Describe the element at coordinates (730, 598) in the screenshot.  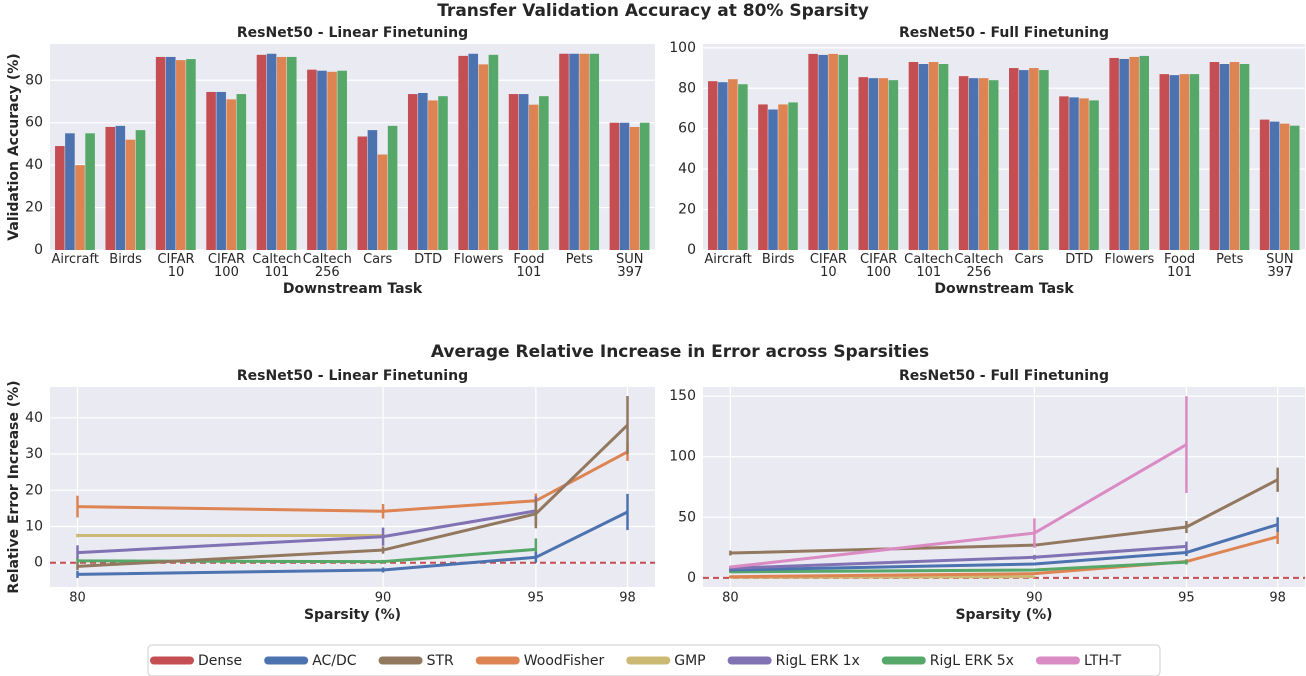
I see `x-tick-label: 80` at that location.